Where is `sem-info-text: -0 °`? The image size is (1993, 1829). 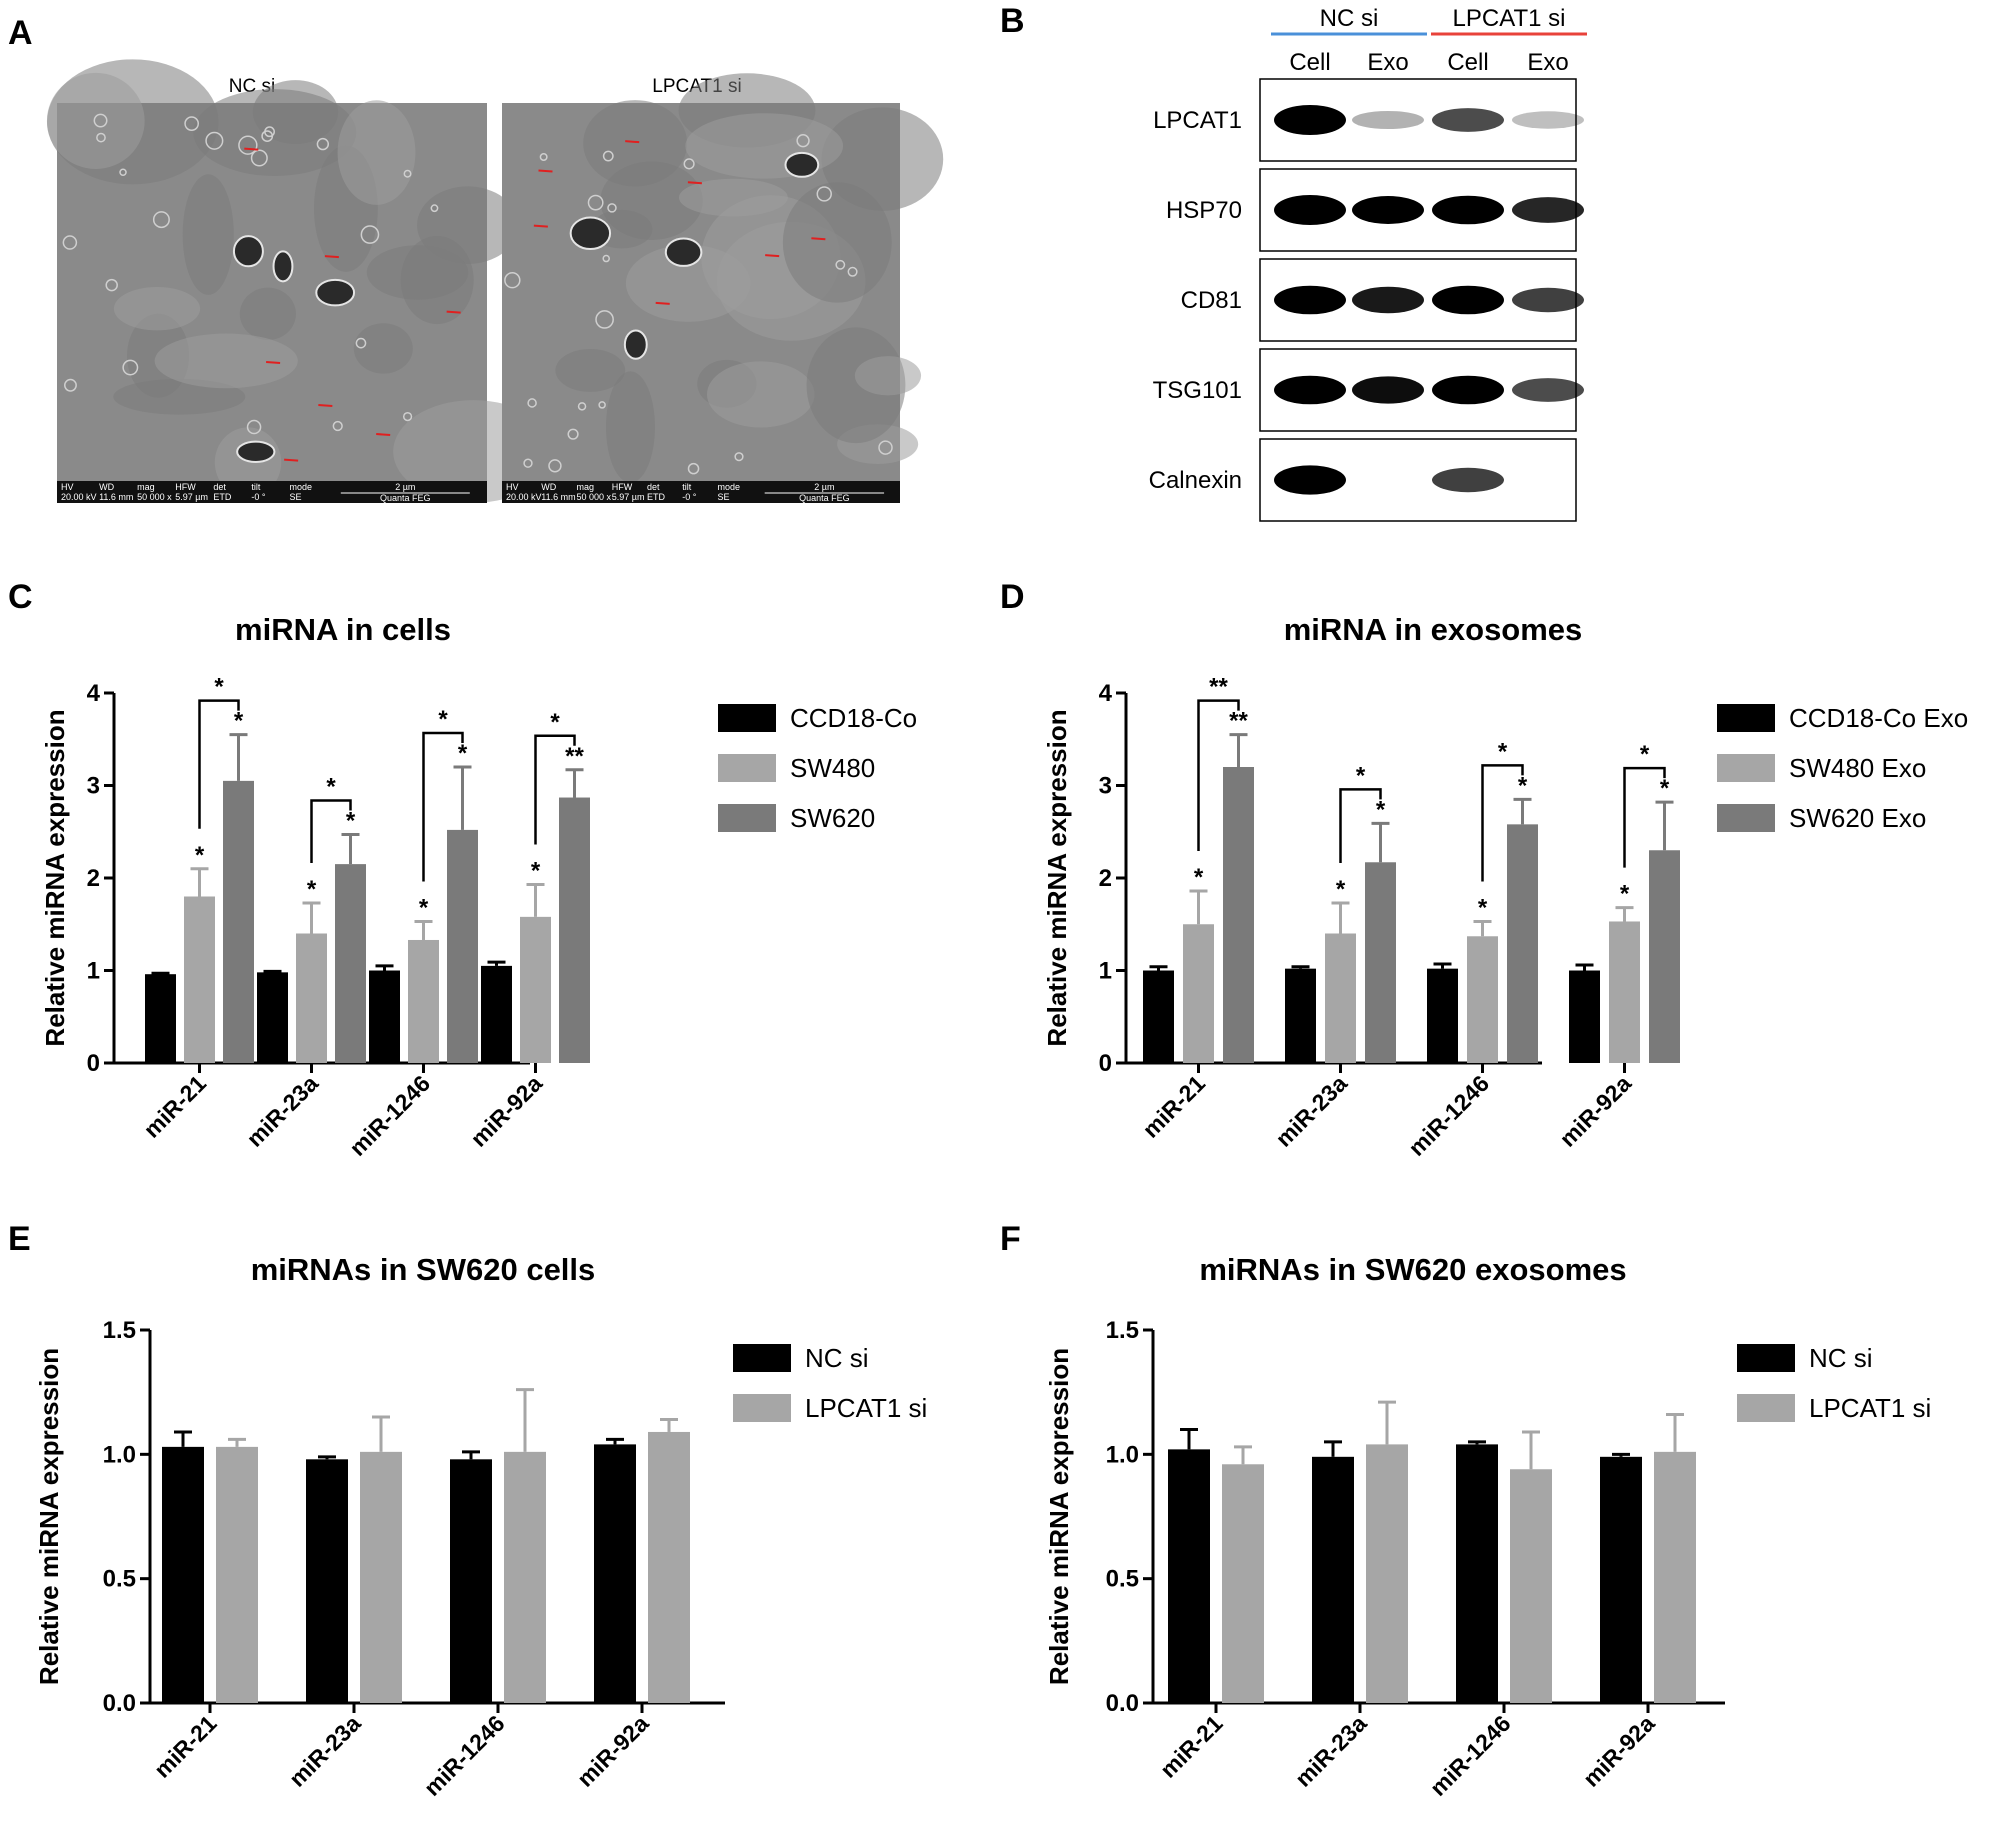
sem-info-text: -0 ° is located at coordinates (689, 497).